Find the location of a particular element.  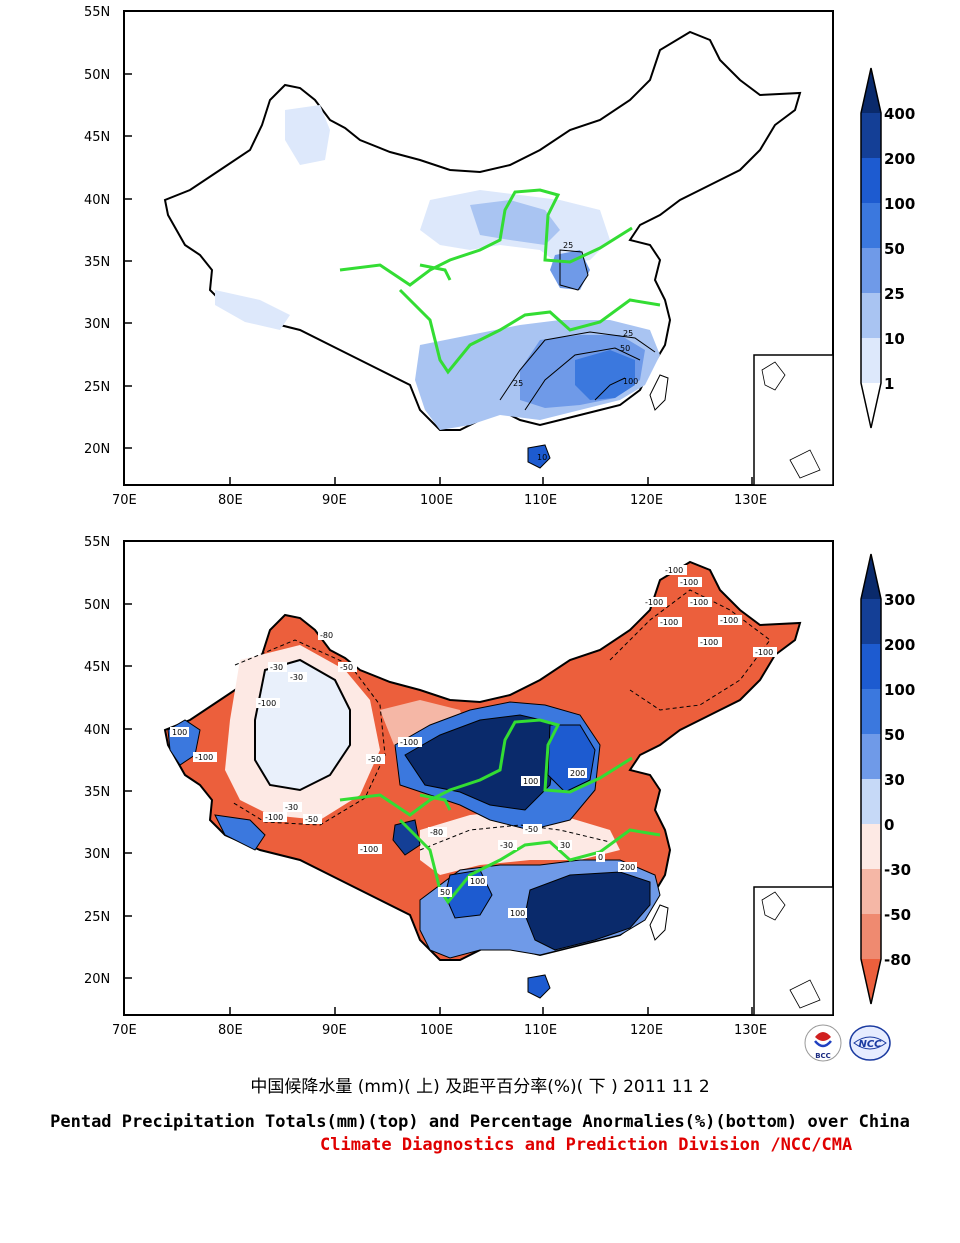

top-yangtze-river is located at coordinates (529, 331).